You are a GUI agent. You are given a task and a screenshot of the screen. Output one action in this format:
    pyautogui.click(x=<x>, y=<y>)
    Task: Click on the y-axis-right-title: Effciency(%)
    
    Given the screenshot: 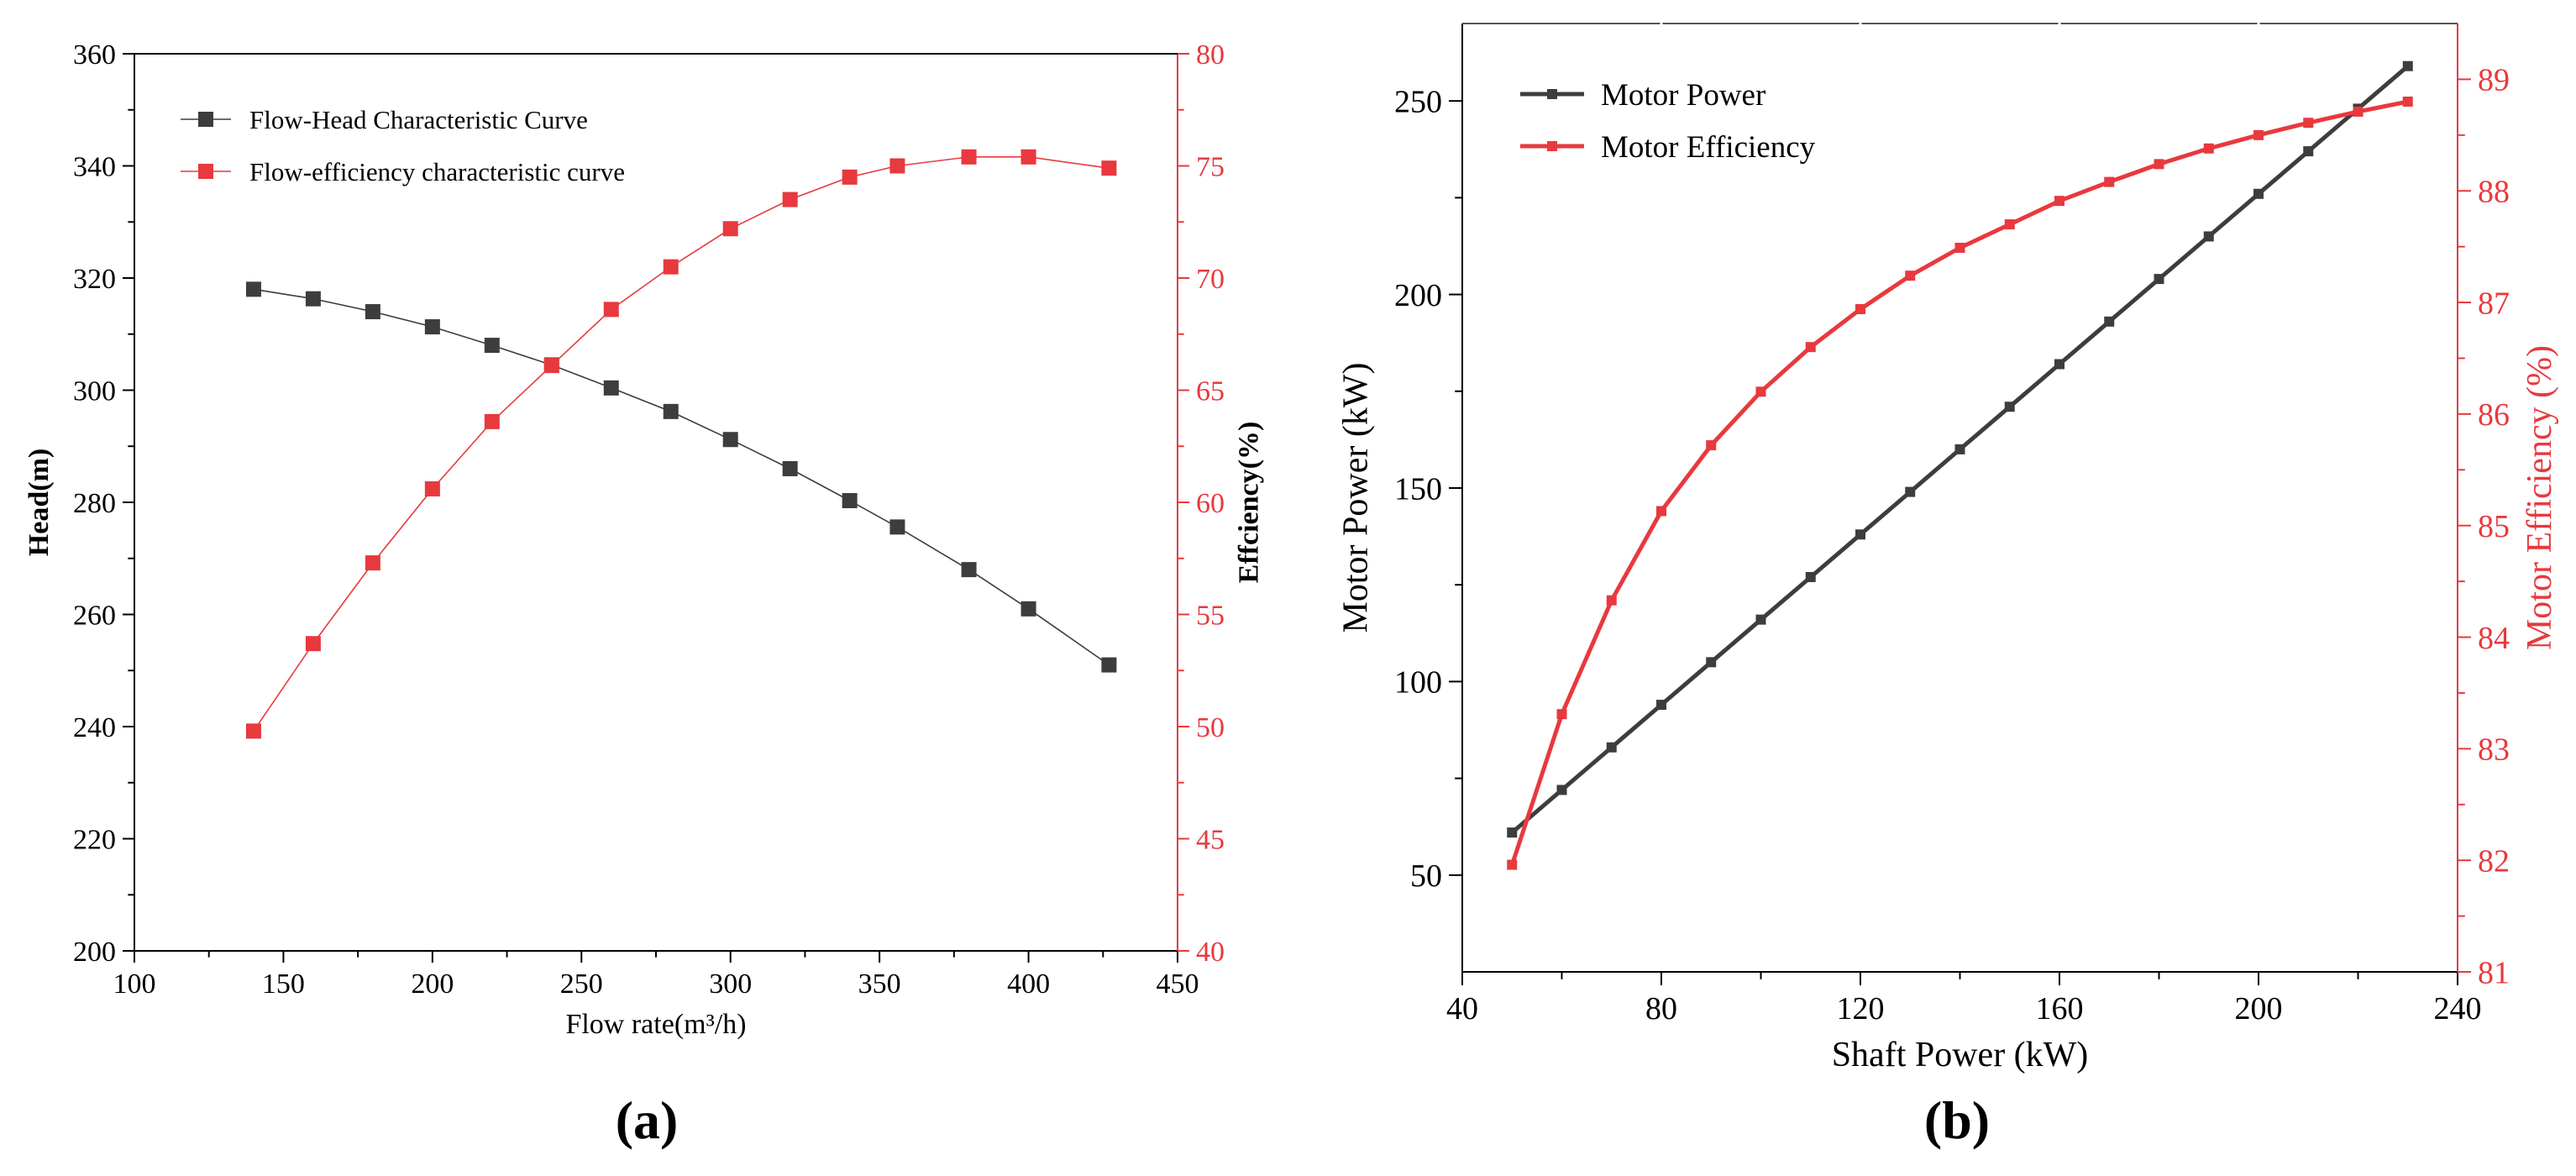 What is the action you would take?
    pyautogui.click(x=1249, y=503)
    